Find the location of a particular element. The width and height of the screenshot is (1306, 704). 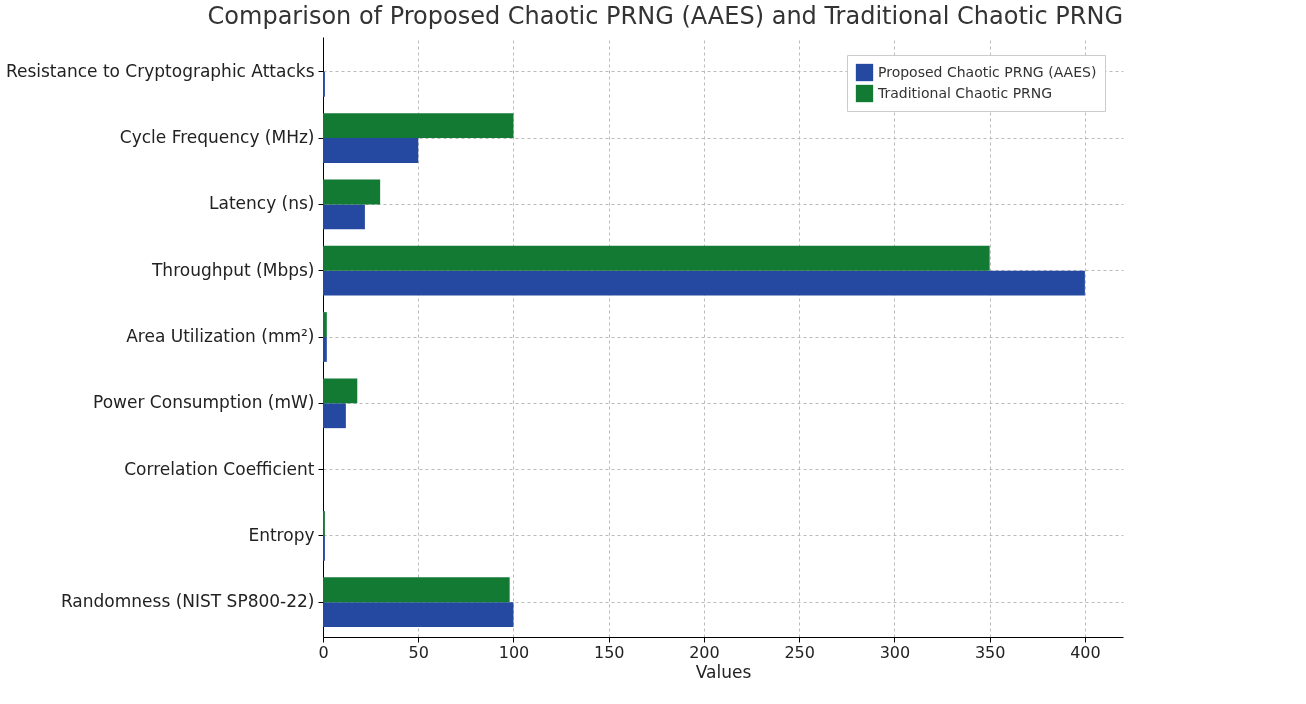

y-tick-label: Entropy is located at coordinates (281, 534).